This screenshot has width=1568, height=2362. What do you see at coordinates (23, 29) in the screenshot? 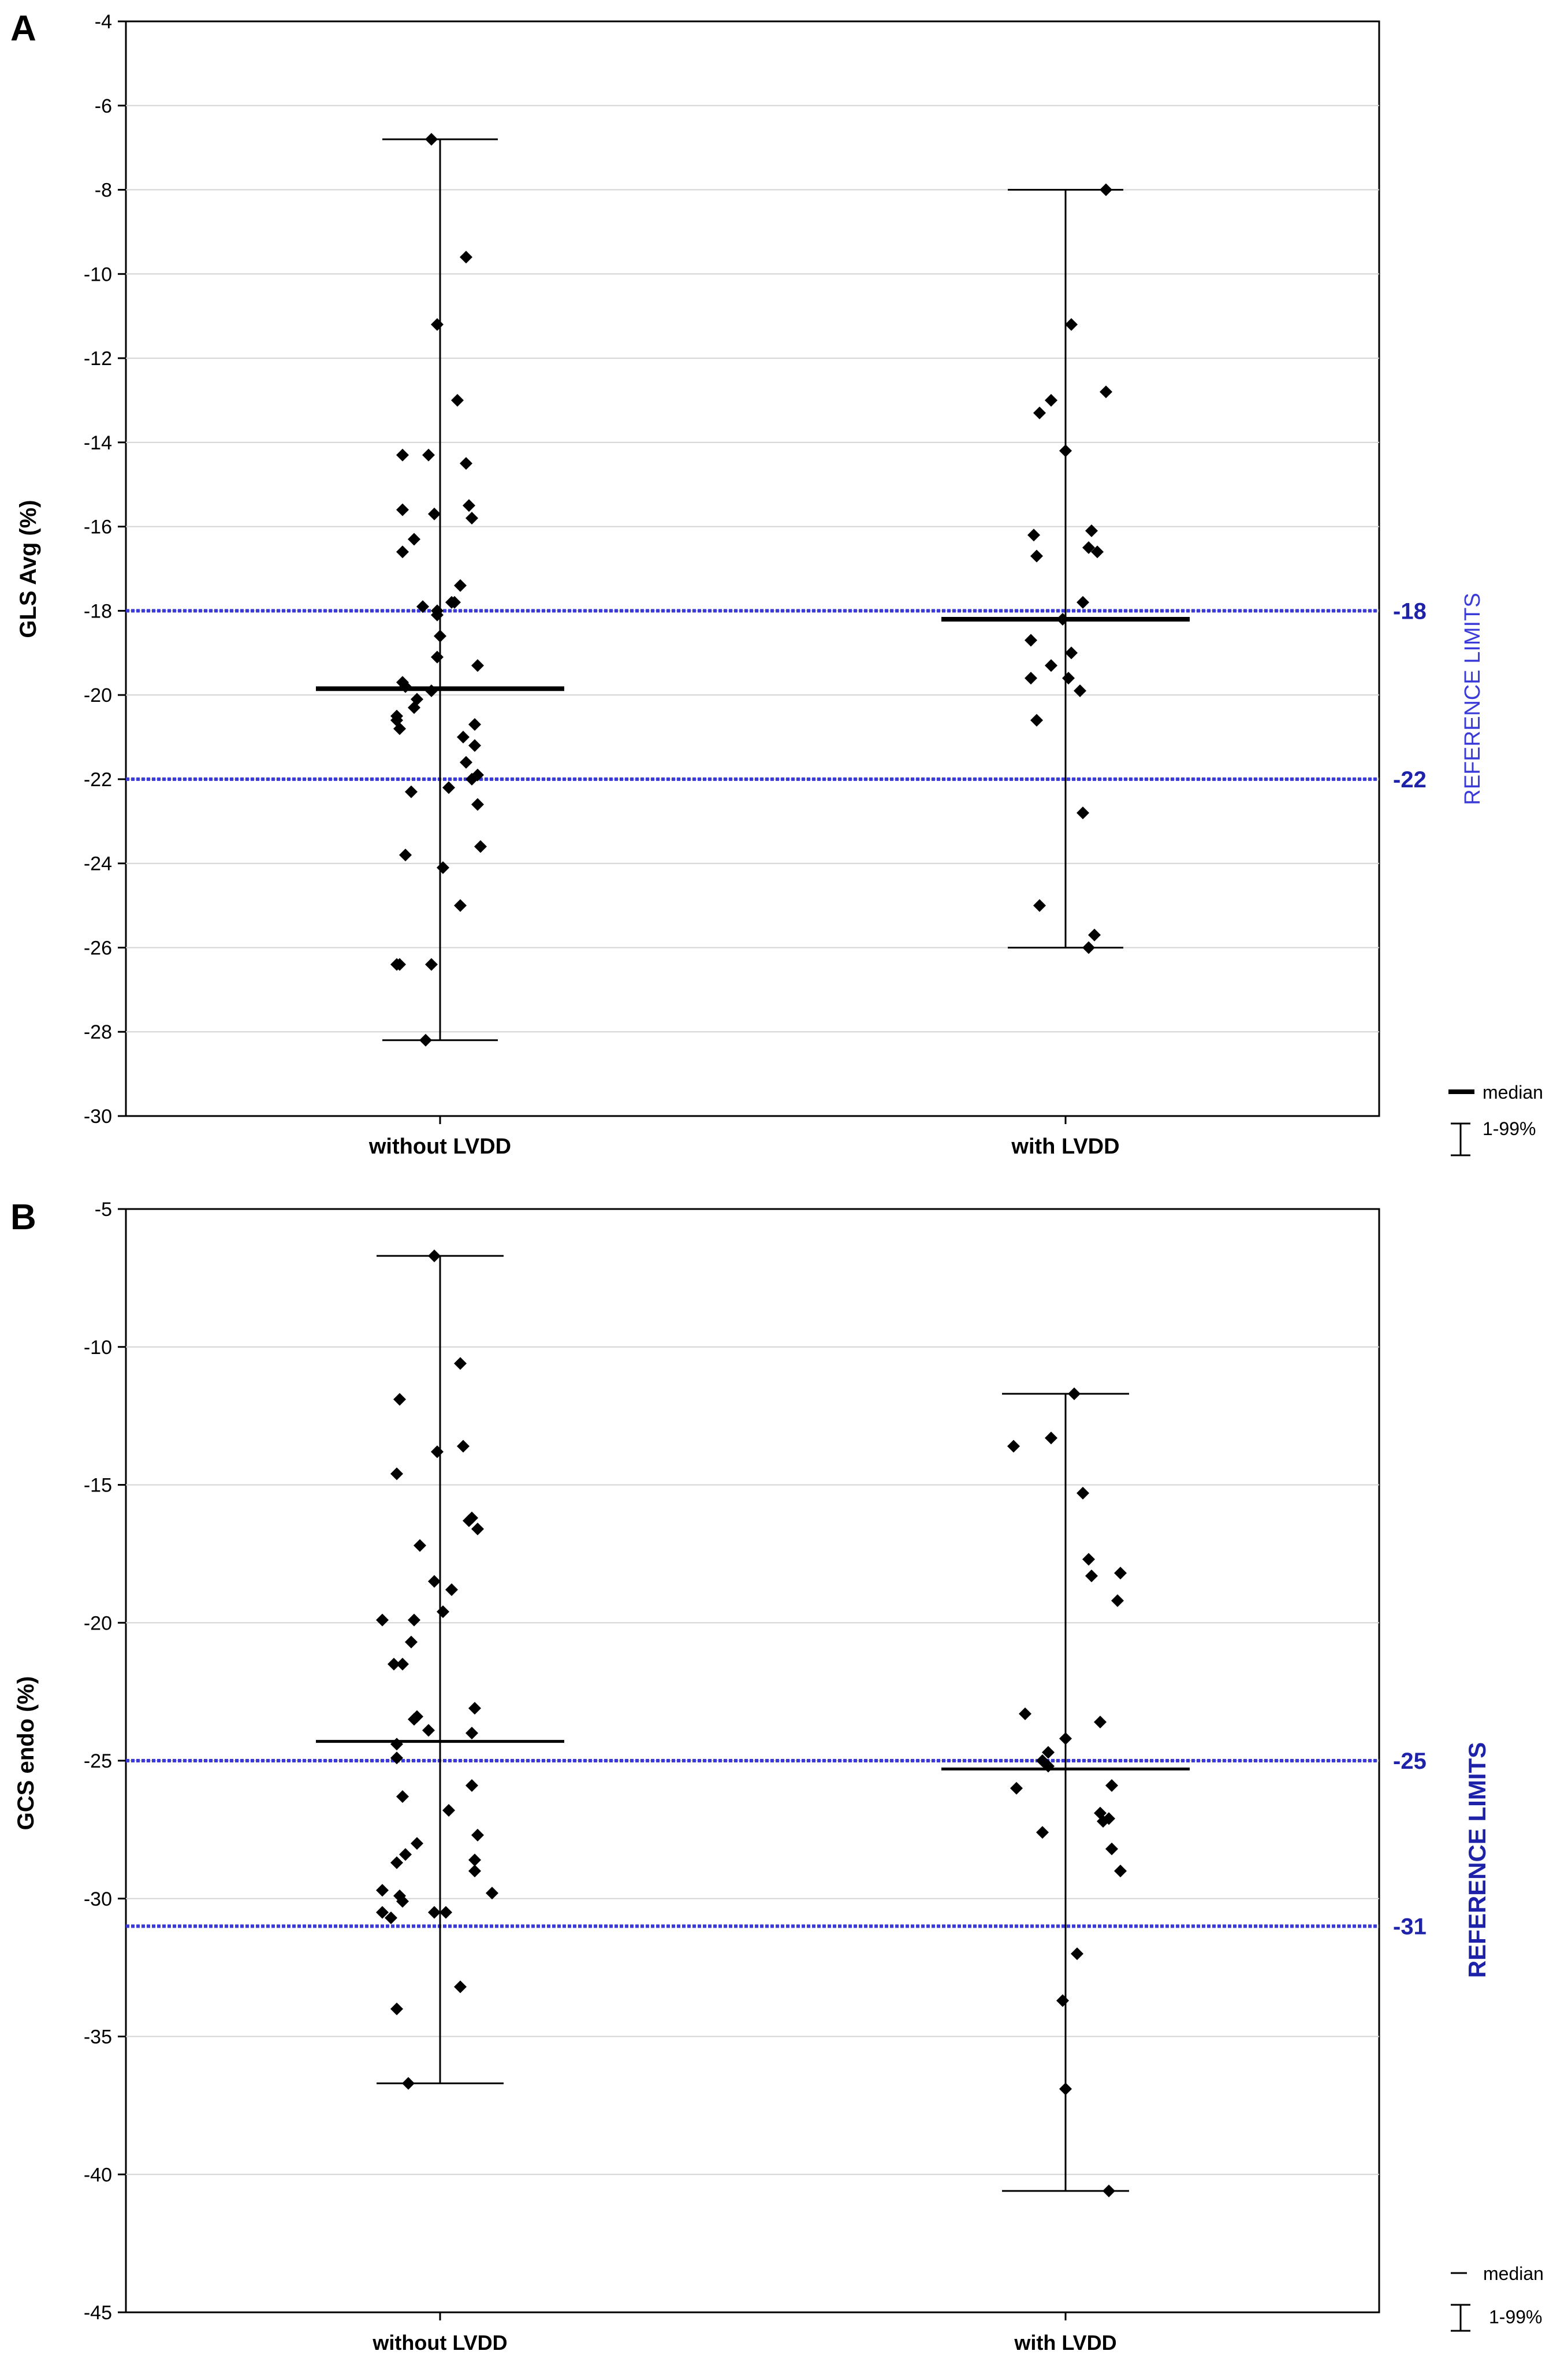
I see `panel-a-letter: A` at bounding box center [23, 29].